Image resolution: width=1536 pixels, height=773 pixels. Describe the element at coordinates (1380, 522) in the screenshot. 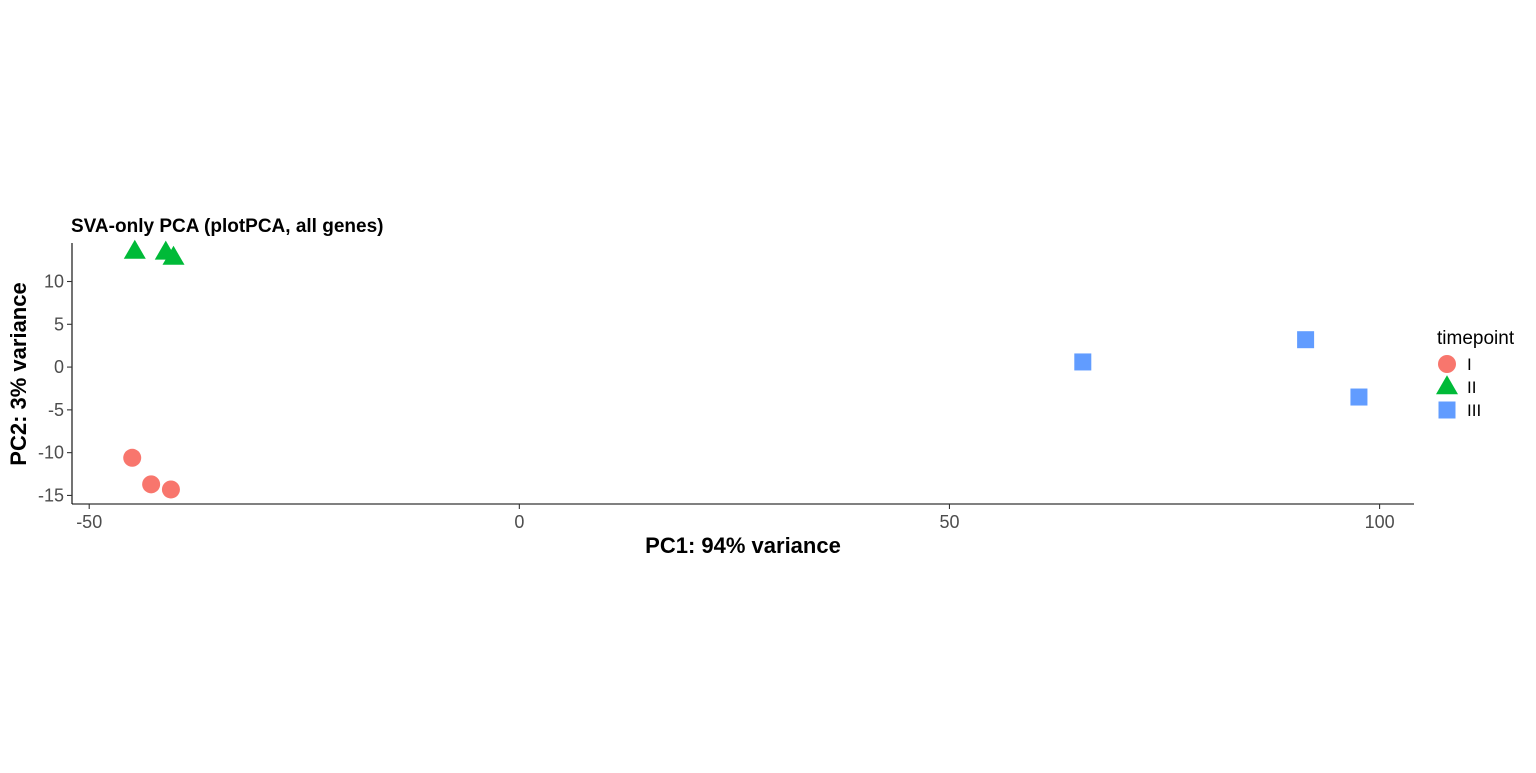

I see `x-tick-label: 100` at that location.